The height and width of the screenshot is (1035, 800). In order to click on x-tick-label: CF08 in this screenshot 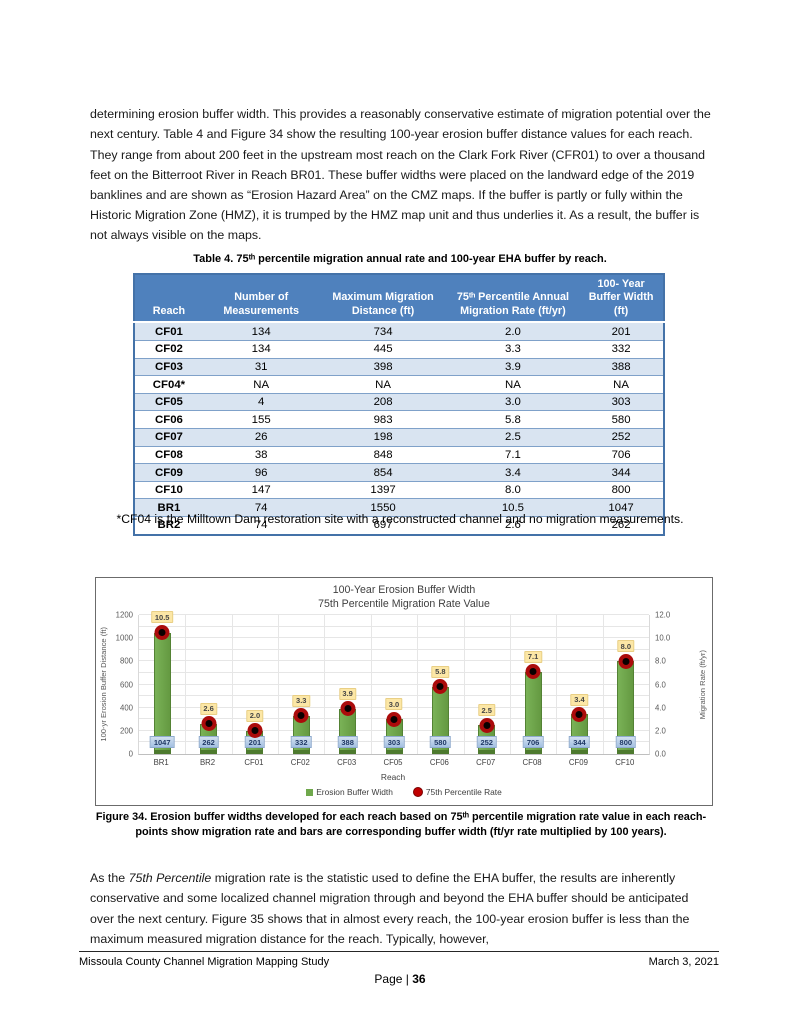, I will do `click(532, 762)`.